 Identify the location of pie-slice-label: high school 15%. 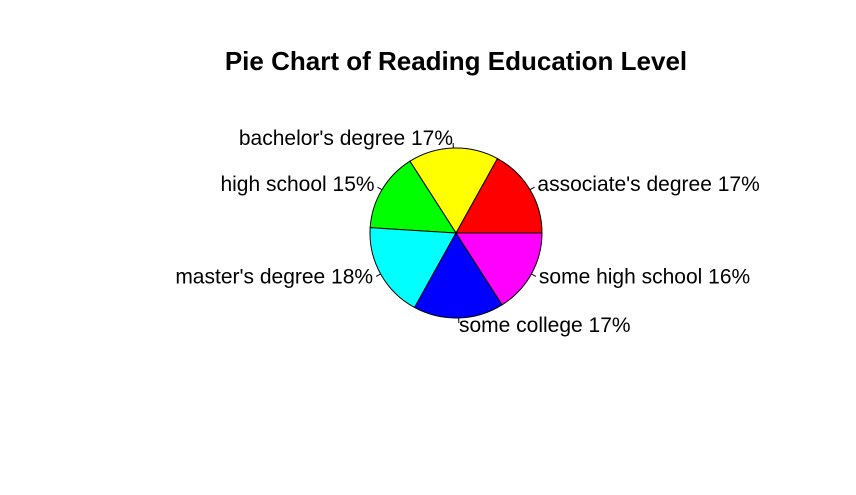
(297, 184).